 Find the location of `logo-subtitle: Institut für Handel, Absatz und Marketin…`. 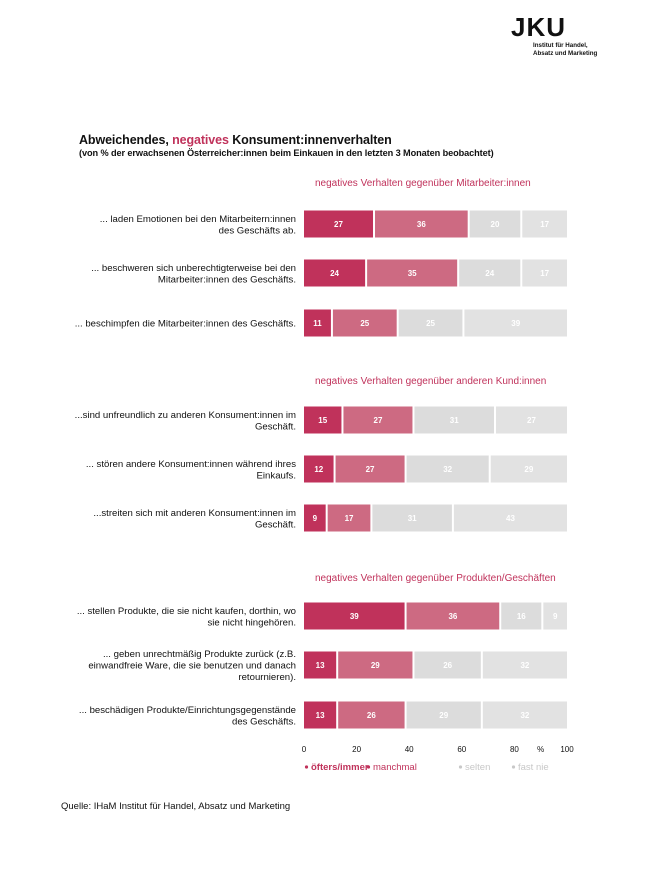

logo-subtitle: Institut für Handel, Absatz und Marketin… is located at coordinates (577, 49).